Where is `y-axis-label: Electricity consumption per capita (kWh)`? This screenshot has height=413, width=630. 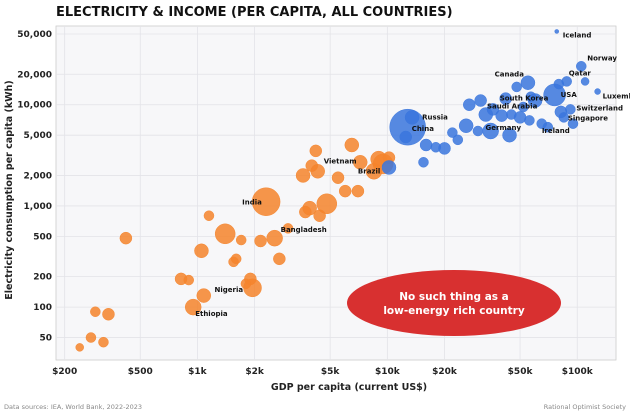 y-axis-label: Electricity consumption per capita (kWh) is located at coordinates (9, 190).